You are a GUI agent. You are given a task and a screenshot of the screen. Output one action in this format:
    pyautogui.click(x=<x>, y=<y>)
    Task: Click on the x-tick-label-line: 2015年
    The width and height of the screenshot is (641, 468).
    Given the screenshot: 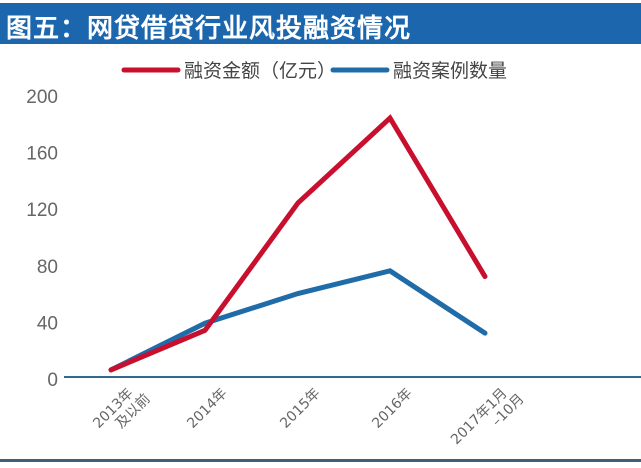 What is the action you would take?
    pyautogui.click(x=300, y=408)
    